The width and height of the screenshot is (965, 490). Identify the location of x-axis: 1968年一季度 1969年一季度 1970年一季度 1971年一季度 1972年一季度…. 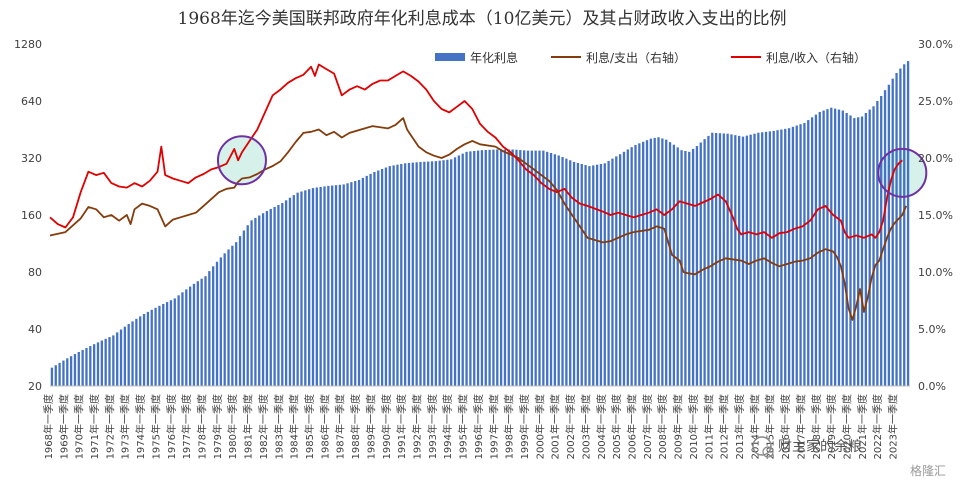
(476, 422).